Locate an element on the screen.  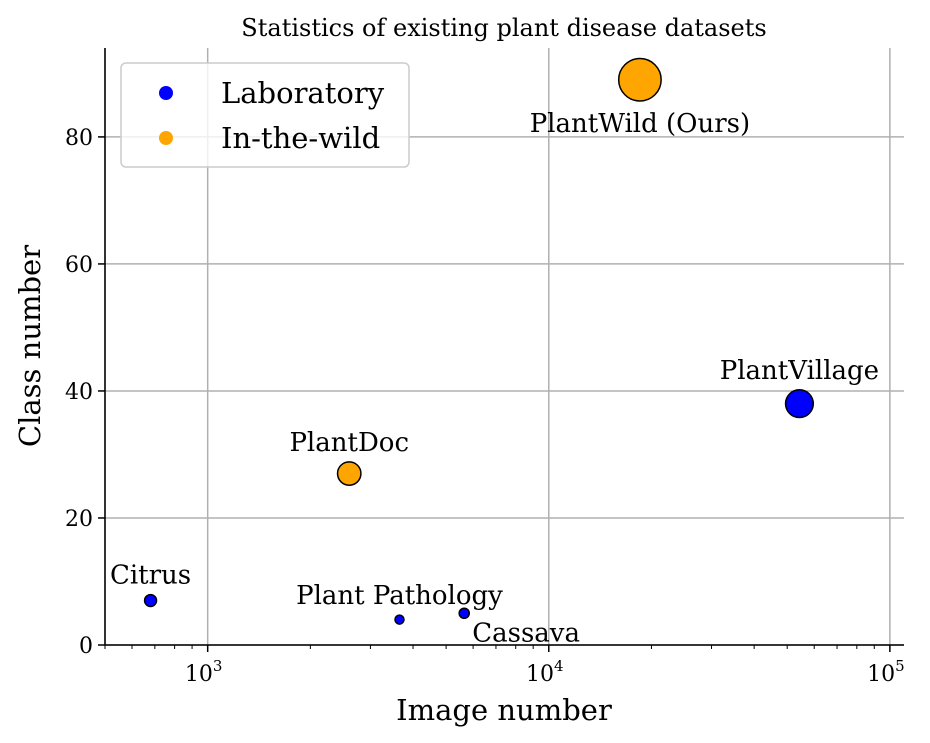
data-point-label: PlantDoc is located at coordinates (349, 443).